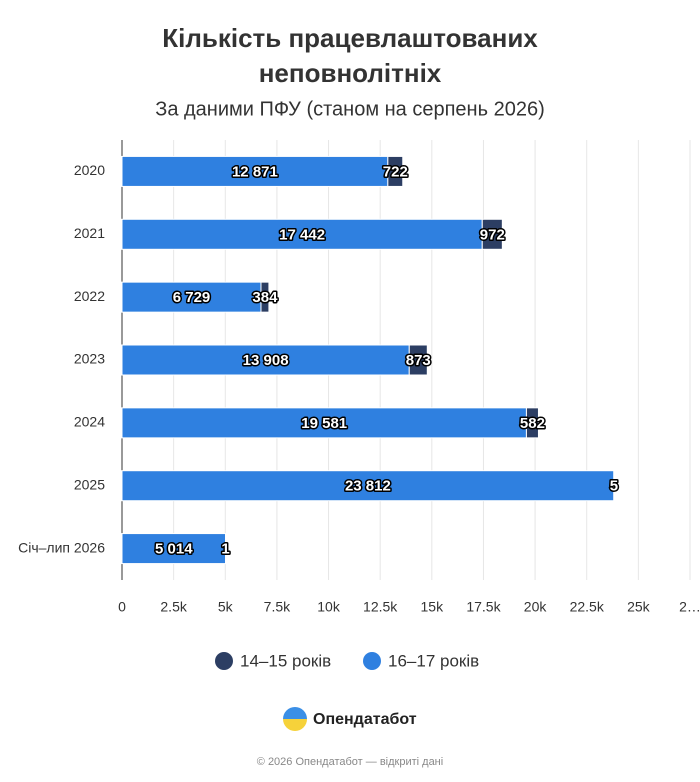 This screenshot has height=782, width=700. Describe the element at coordinates (89, 170) in the screenshot. I see `y-tick-label: 2020` at that location.